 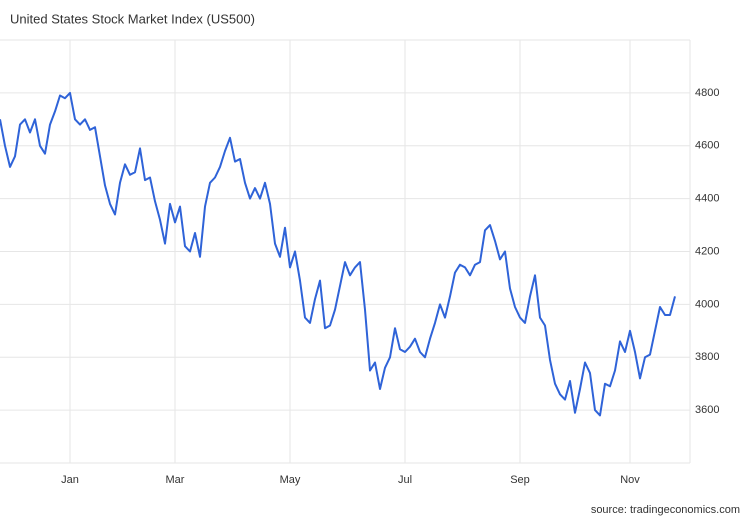 I want to click on y-tick-label: 3600, so click(x=707, y=410).